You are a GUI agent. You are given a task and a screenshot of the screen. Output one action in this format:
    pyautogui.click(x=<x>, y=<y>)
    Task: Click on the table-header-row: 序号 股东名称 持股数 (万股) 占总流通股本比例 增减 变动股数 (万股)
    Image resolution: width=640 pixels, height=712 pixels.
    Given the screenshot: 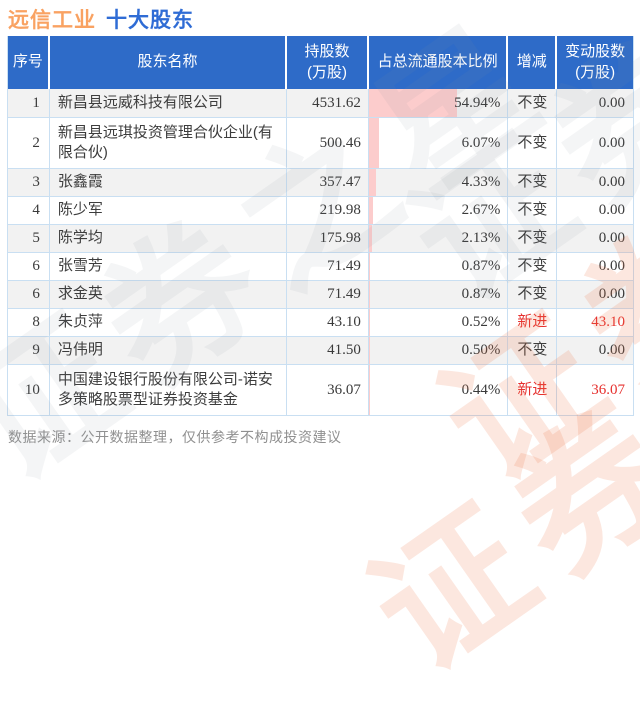 What is the action you would take?
    pyautogui.click(x=320, y=62)
    